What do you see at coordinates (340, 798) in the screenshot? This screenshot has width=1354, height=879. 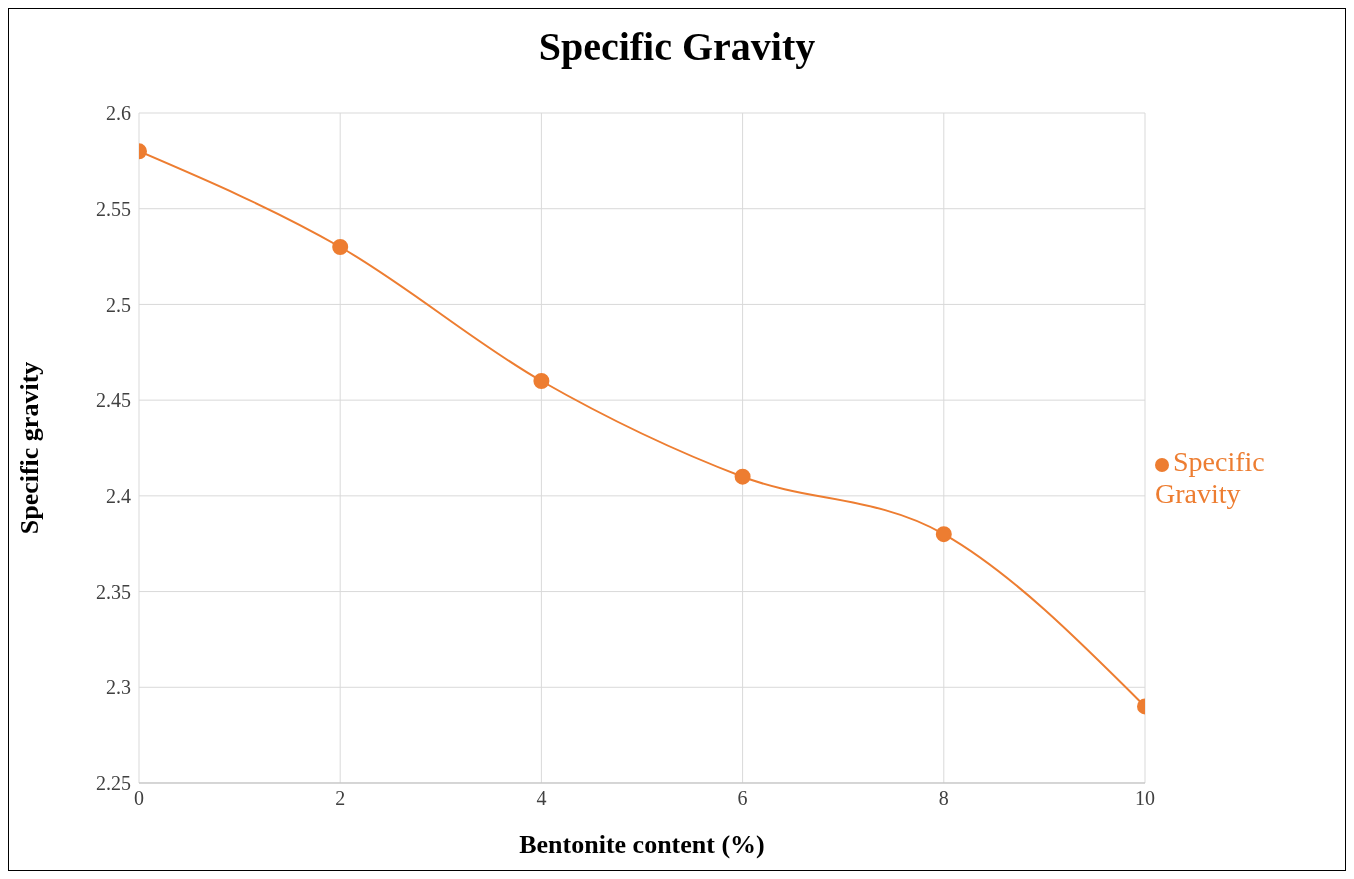 I see `x-tick-label: 2` at bounding box center [340, 798].